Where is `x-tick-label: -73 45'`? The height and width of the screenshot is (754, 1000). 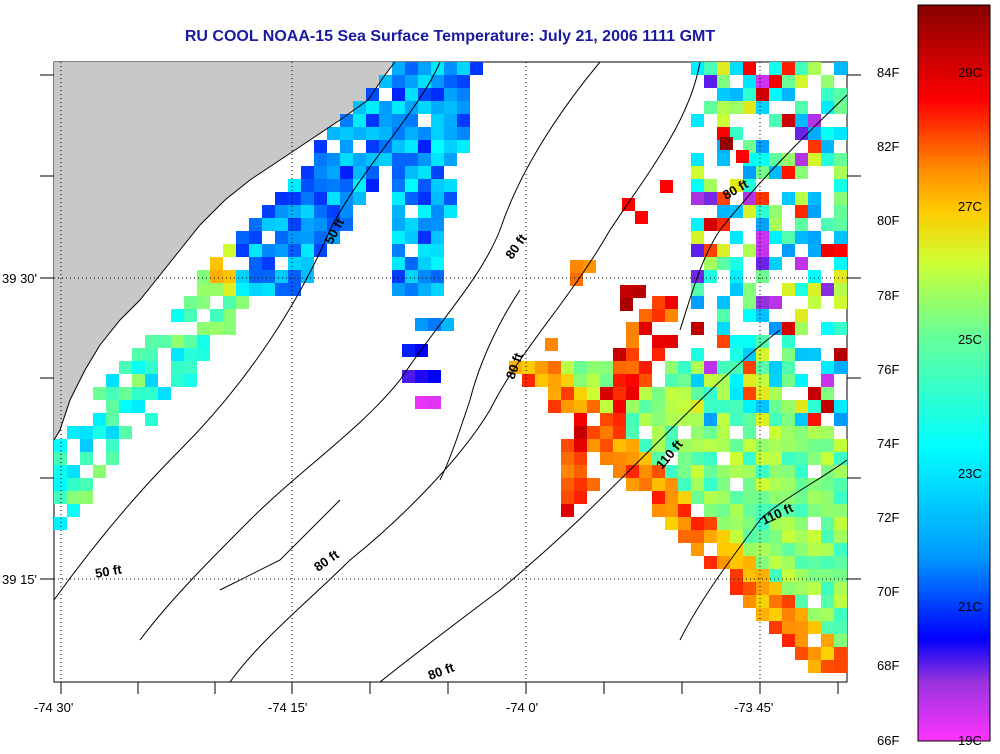 x-tick-label: -73 45' is located at coordinates (753, 707).